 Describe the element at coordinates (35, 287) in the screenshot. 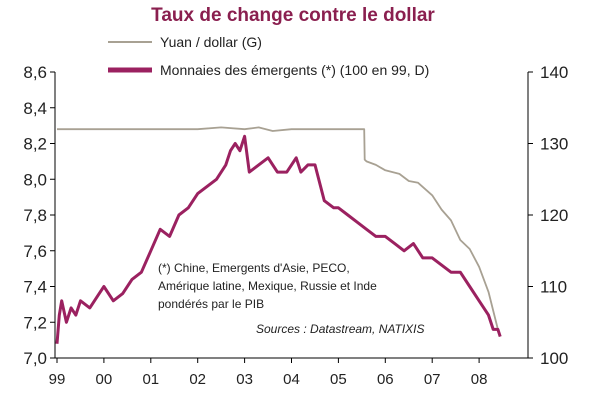

I see `left-tick-label: 7,4` at that location.